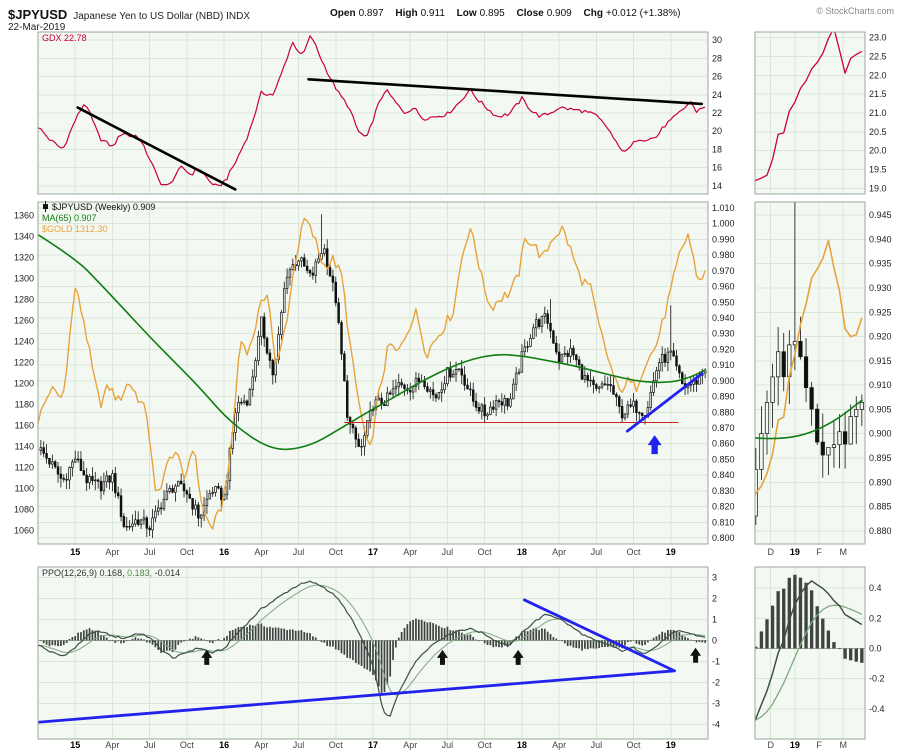 Image resolution: width=900 pixels, height=750 pixels. Describe the element at coordinates (161, 16) in the screenshot. I see `symbol-description: Japanese Yen to US Dollar (NBD) INDX` at that location.